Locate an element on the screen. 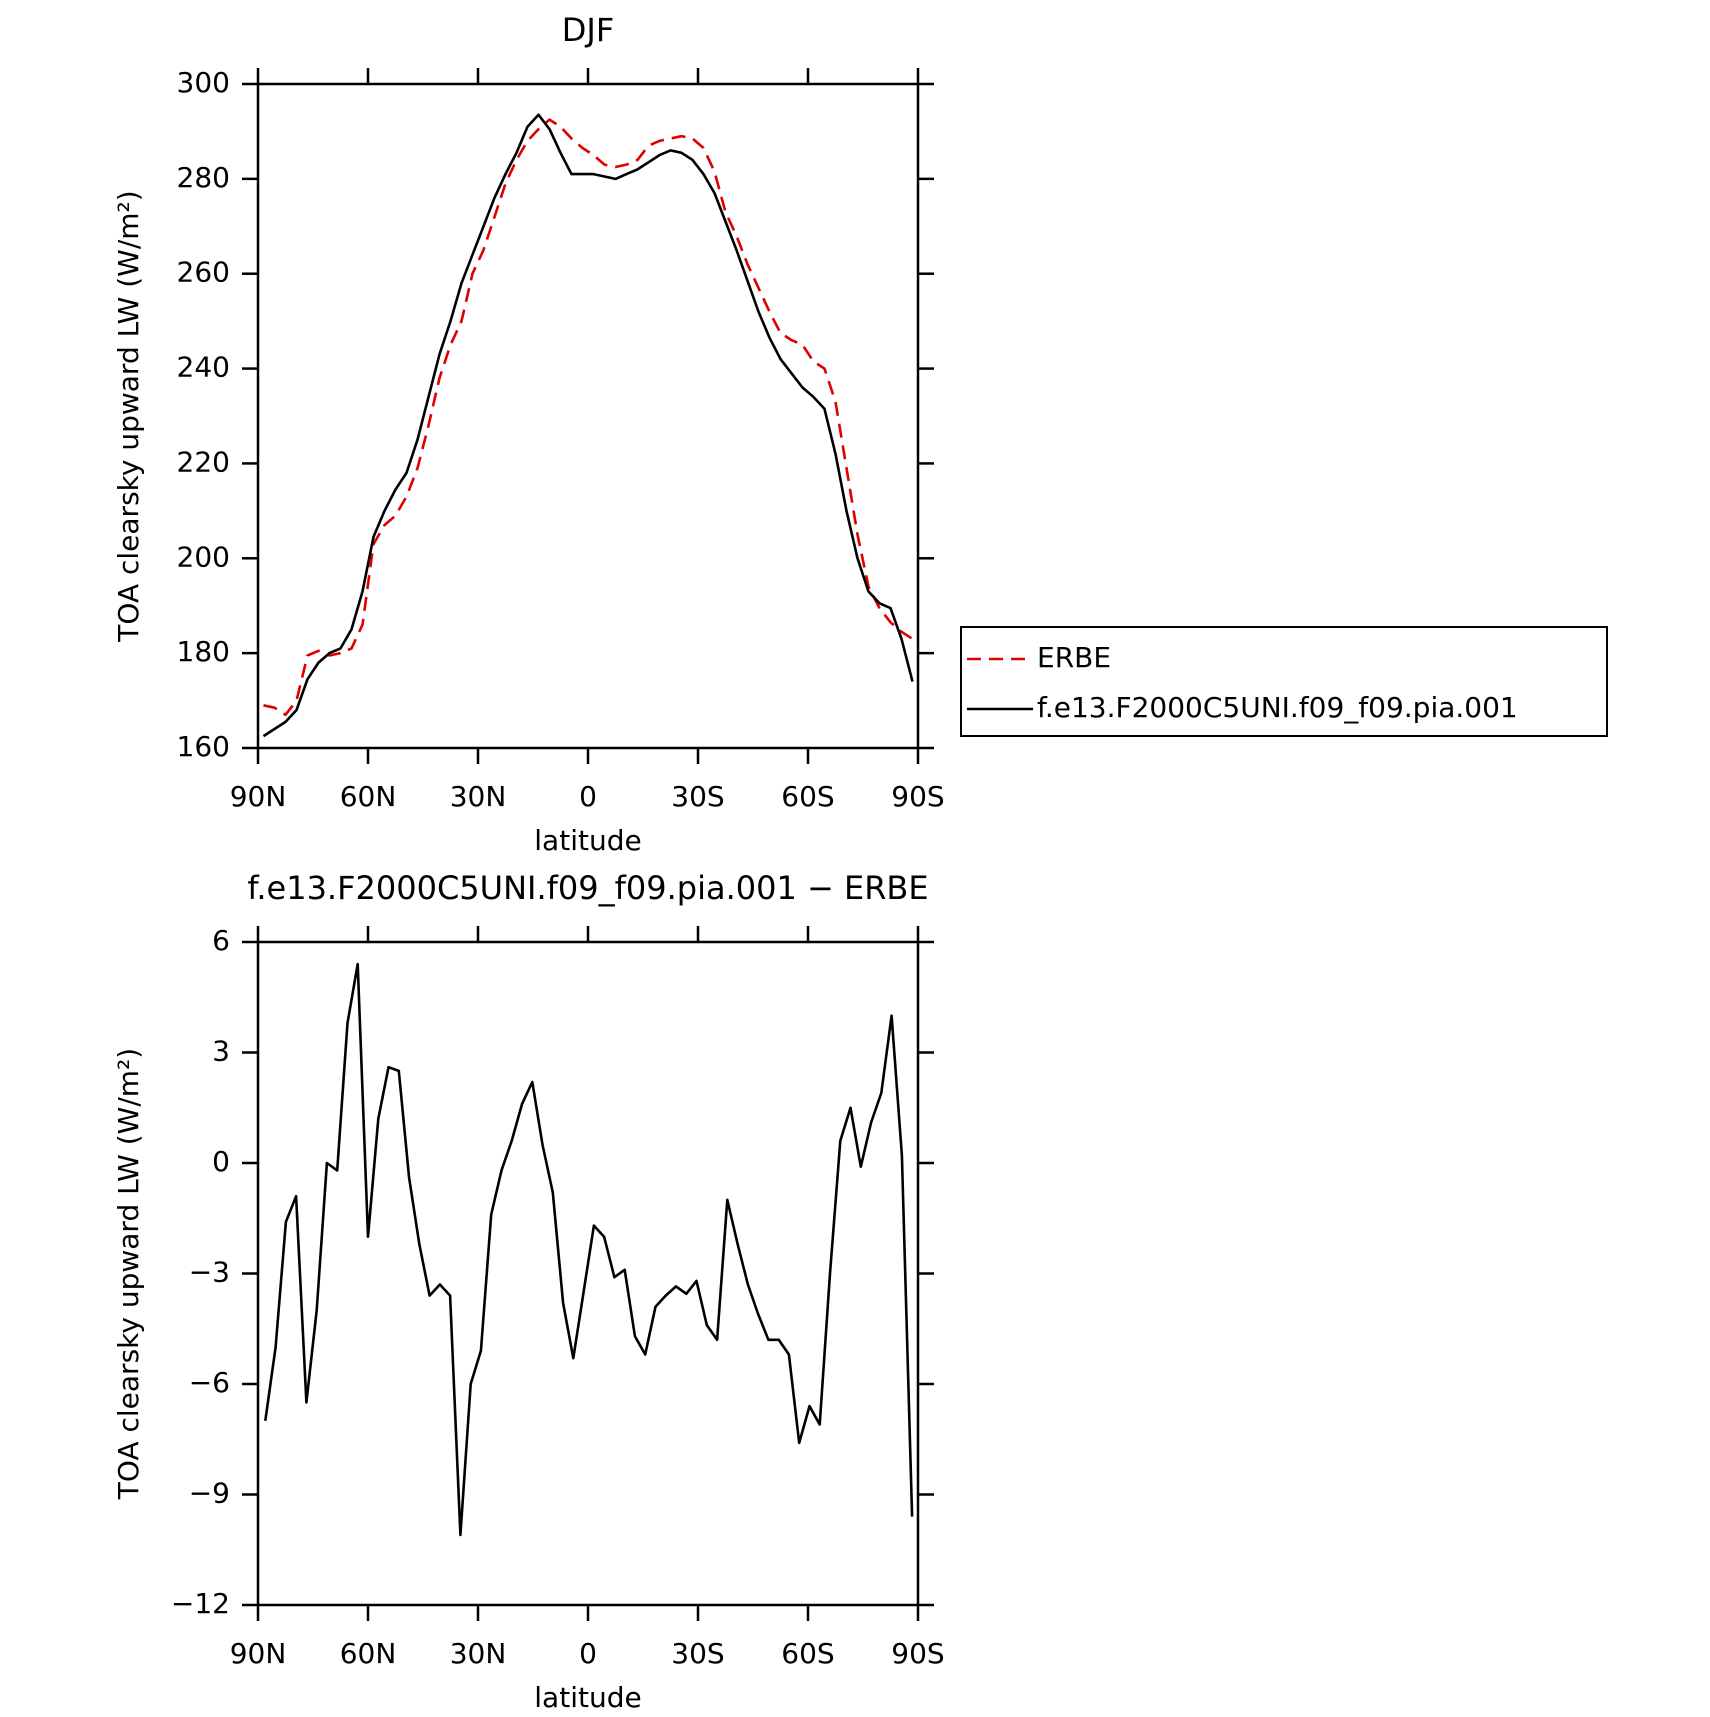 The image size is (1710, 1717). legend-label: f.e13.F2000C5UNI.f09_f09.pia.001 is located at coordinates (1277, 707).